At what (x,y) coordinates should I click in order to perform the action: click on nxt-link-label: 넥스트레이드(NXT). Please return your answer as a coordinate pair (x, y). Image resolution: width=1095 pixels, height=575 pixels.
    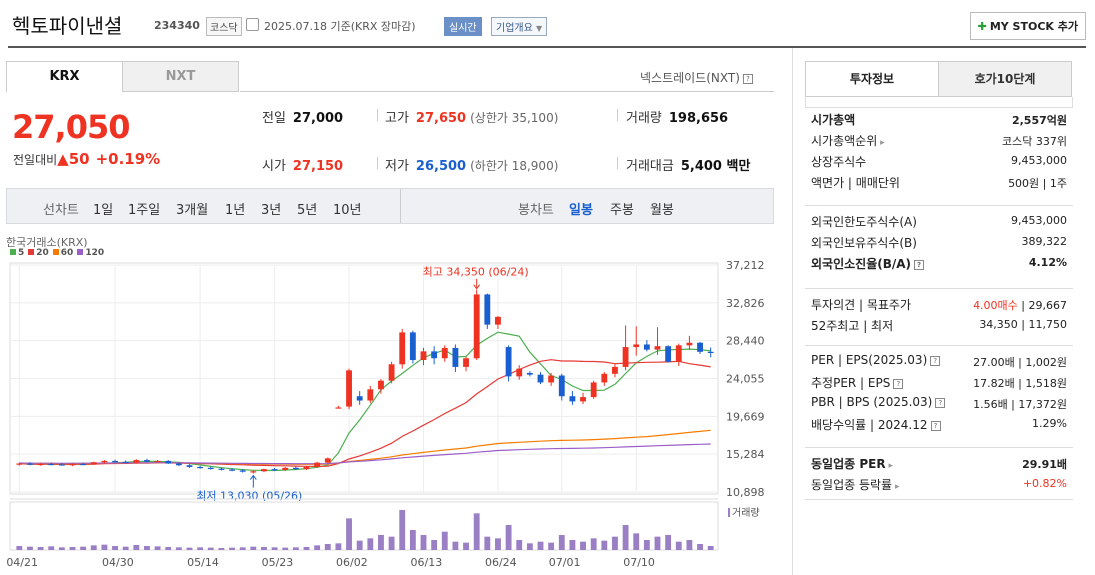
    Looking at the image, I should click on (690, 78).